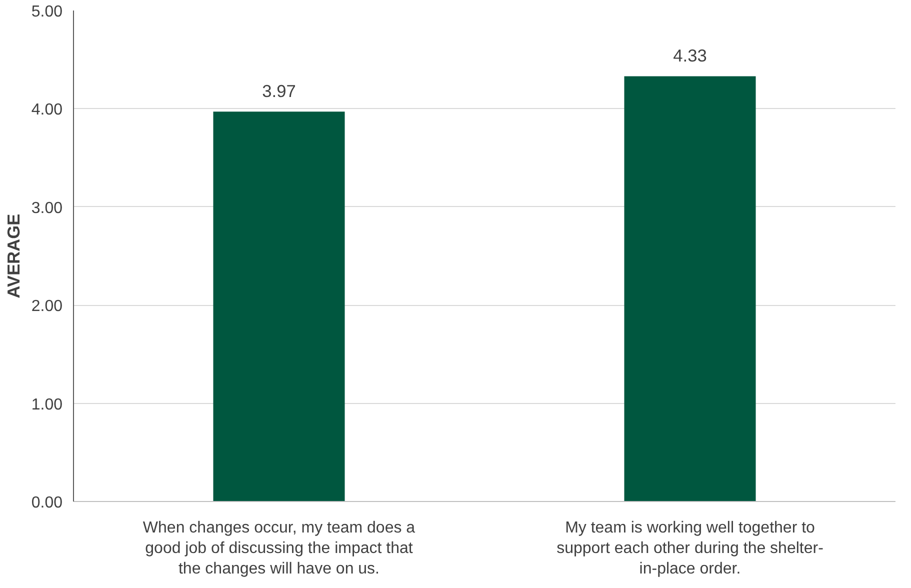 Image resolution: width=911 pixels, height=588 pixels. What do you see at coordinates (47, 208) in the screenshot?
I see `y-tick-label: 3.00` at bounding box center [47, 208].